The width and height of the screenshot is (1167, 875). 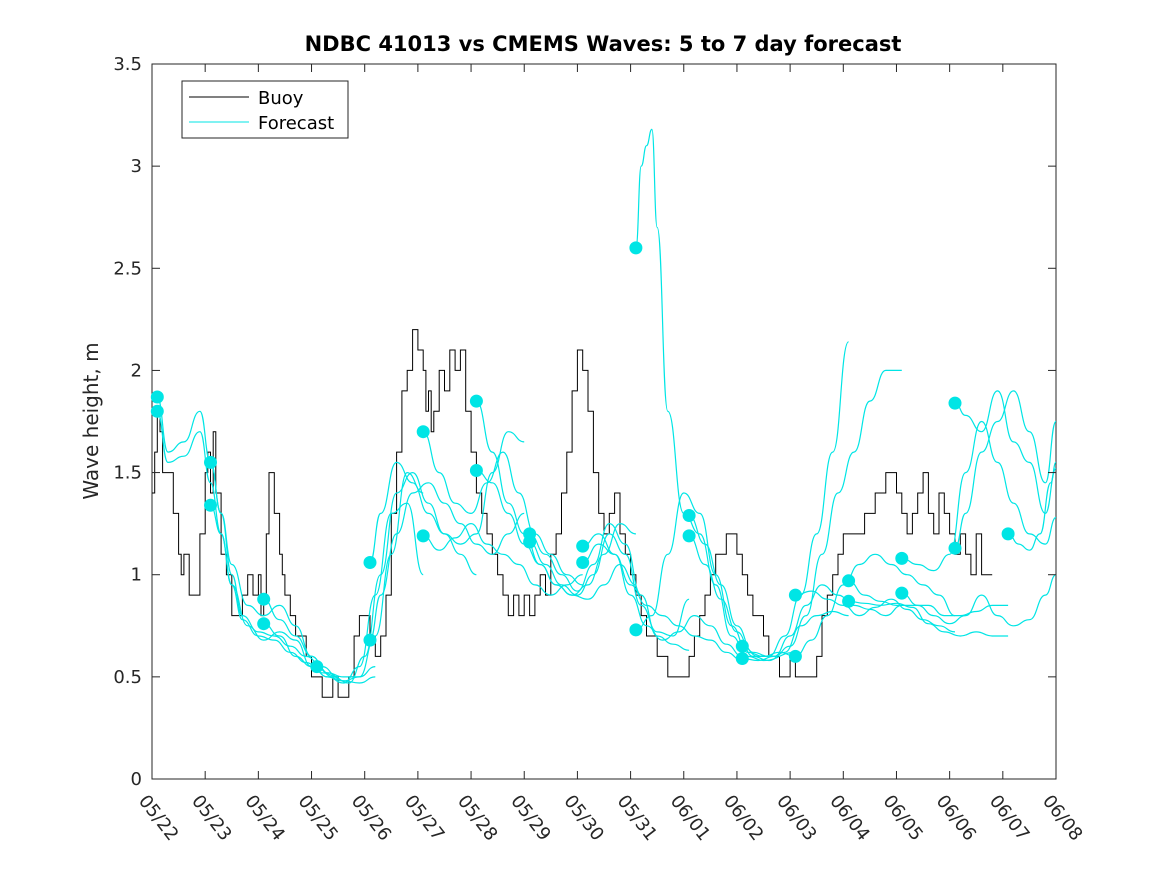 What do you see at coordinates (136, 779) in the screenshot?
I see `y-tick-label: 0` at bounding box center [136, 779].